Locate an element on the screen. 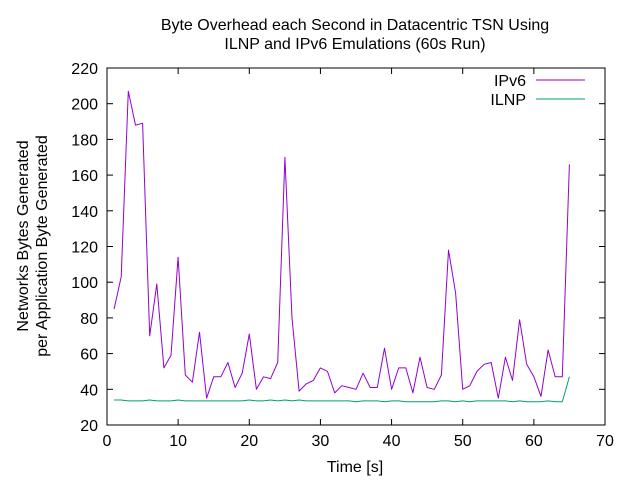 This screenshot has height=485, width=640. x-axis-title: Time [s] is located at coordinates (355, 467).